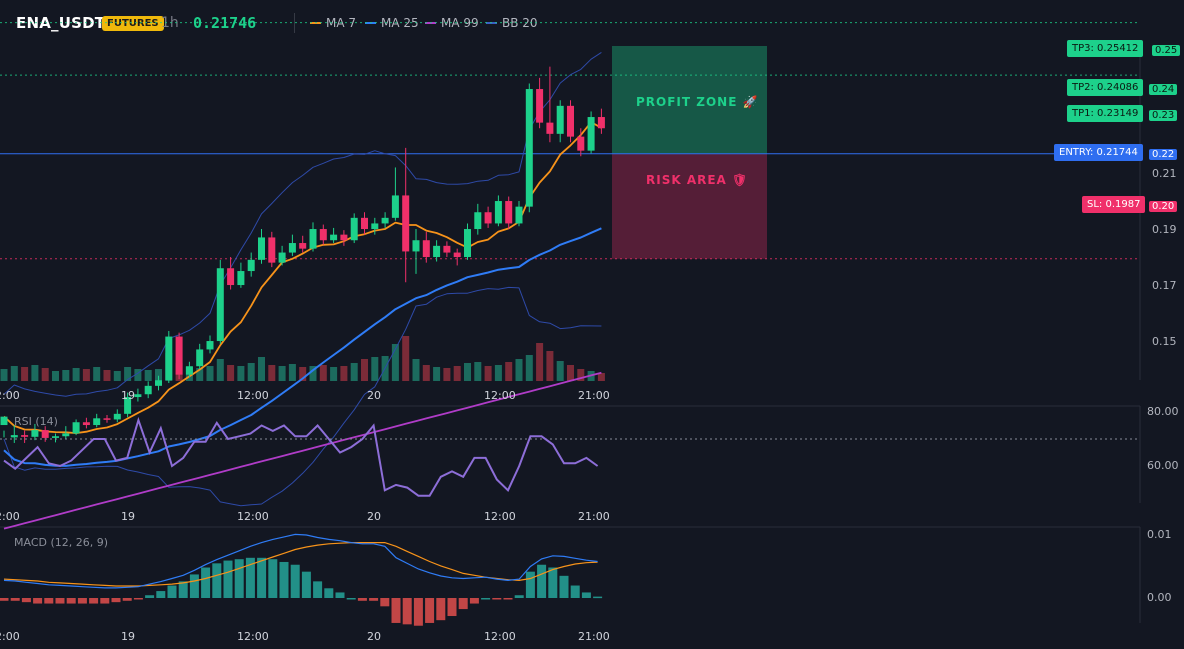 The image size is (1184, 649). What do you see at coordinates (1159, 534) in the screenshot?
I see `macd-axis-label: 0.01` at bounding box center [1159, 534].